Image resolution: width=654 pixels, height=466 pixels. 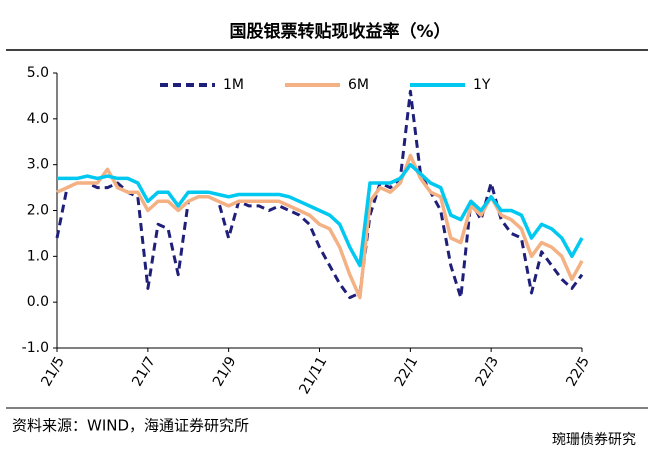 What do you see at coordinates (225, 371) in the screenshot?
I see `x-tick-label: 21/9` at bounding box center [225, 371].